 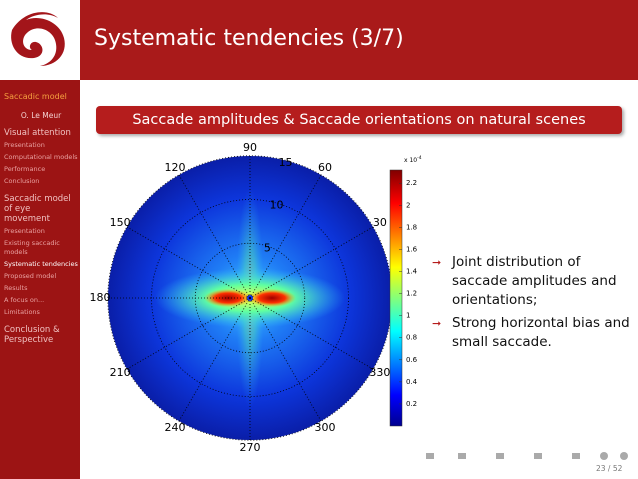 What do you see at coordinates (22, 181) in the screenshot?
I see `nav-item: Conclusion` at bounding box center [22, 181].